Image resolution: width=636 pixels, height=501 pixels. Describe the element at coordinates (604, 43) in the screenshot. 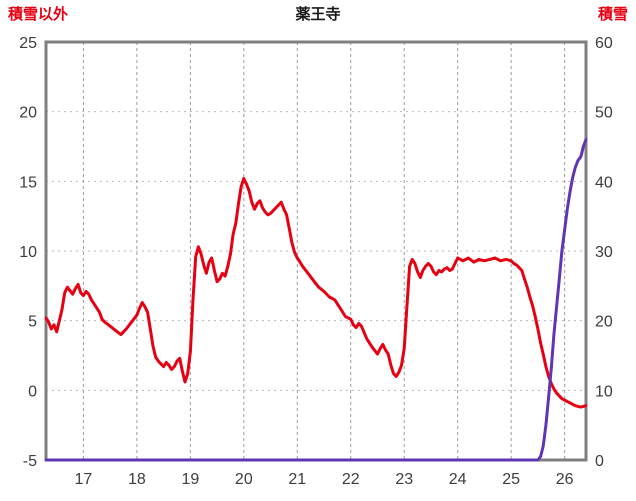

I see `svg-text: 60` at that location.